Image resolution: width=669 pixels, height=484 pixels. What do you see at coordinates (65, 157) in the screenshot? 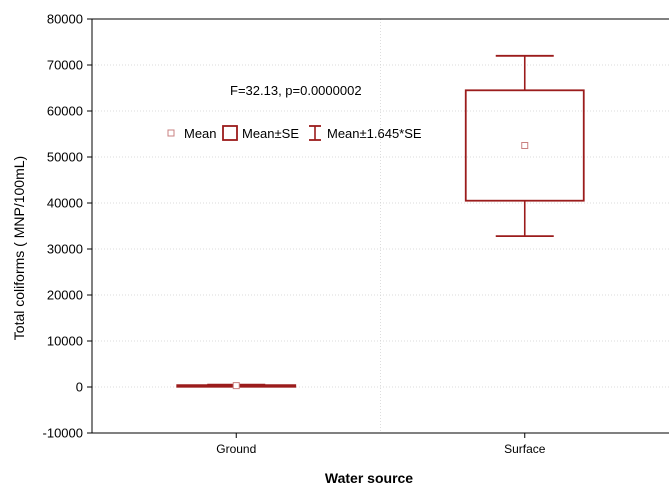
I see `y-tick-label: 50000` at bounding box center [65, 157].